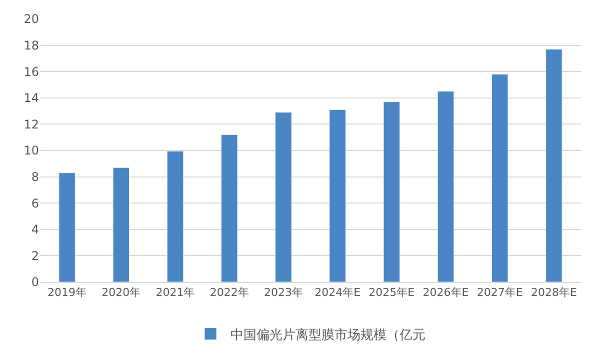 The width and height of the screenshot is (601, 361). What do you see at coordinates (229, 293) in the screenshot?
I see `x-tick-label: 2022年` at bounding box center [229, 293].